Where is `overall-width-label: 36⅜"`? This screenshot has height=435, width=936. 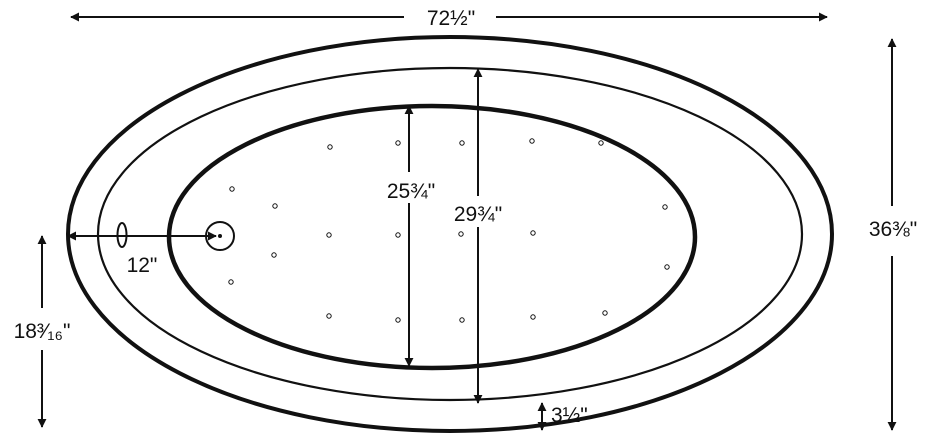 overall-width-label: 36⅜" is located at coordinates (893, 229).